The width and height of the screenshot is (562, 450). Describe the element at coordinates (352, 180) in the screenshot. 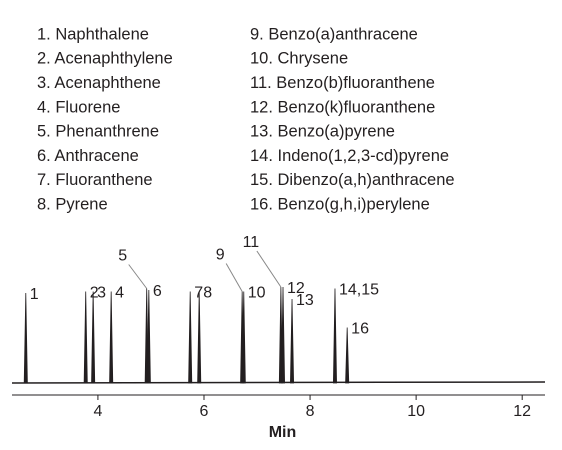

I see `compound-item: 15. Dibenzo(a,h)anthracene` at that location.